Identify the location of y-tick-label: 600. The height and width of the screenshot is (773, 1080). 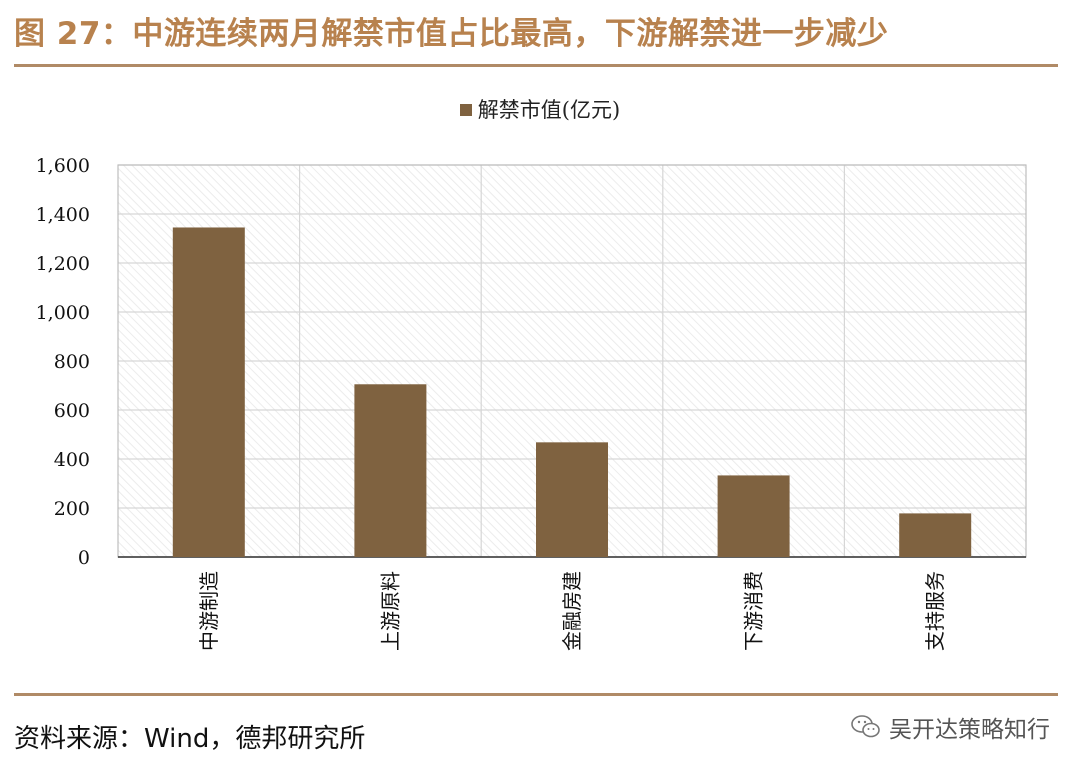
(72, 411).